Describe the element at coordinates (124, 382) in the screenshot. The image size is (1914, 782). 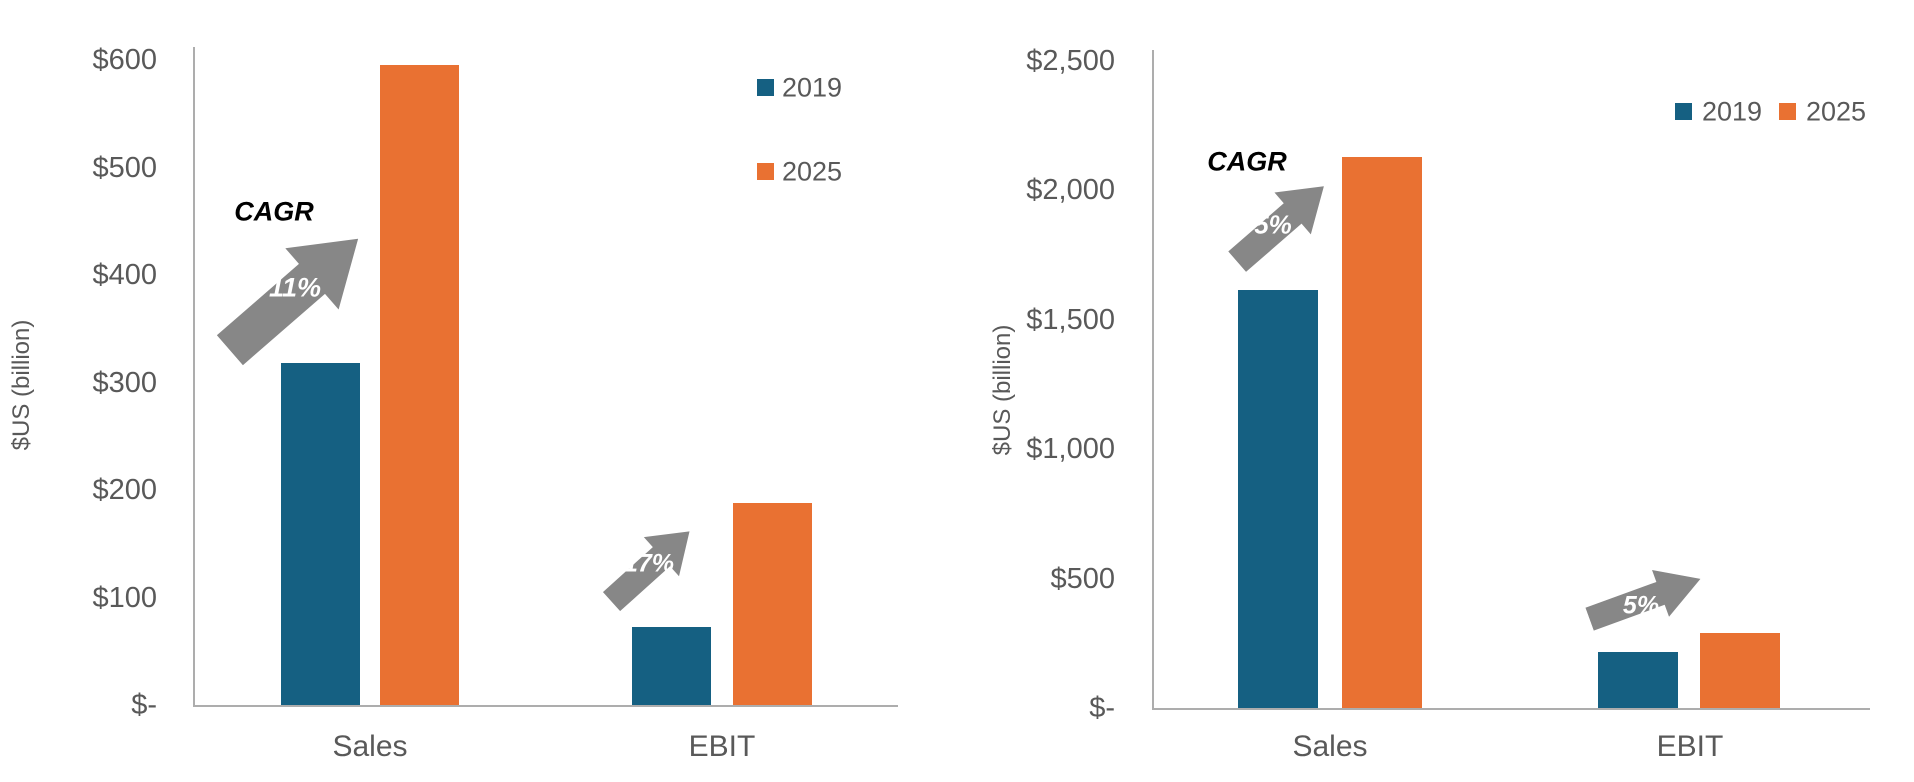
I see `y-tick-label: $300` at that location.